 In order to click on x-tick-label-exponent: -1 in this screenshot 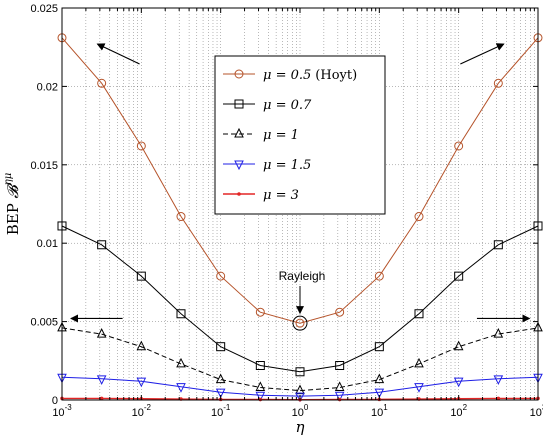, I will do `click(227, 407)`.